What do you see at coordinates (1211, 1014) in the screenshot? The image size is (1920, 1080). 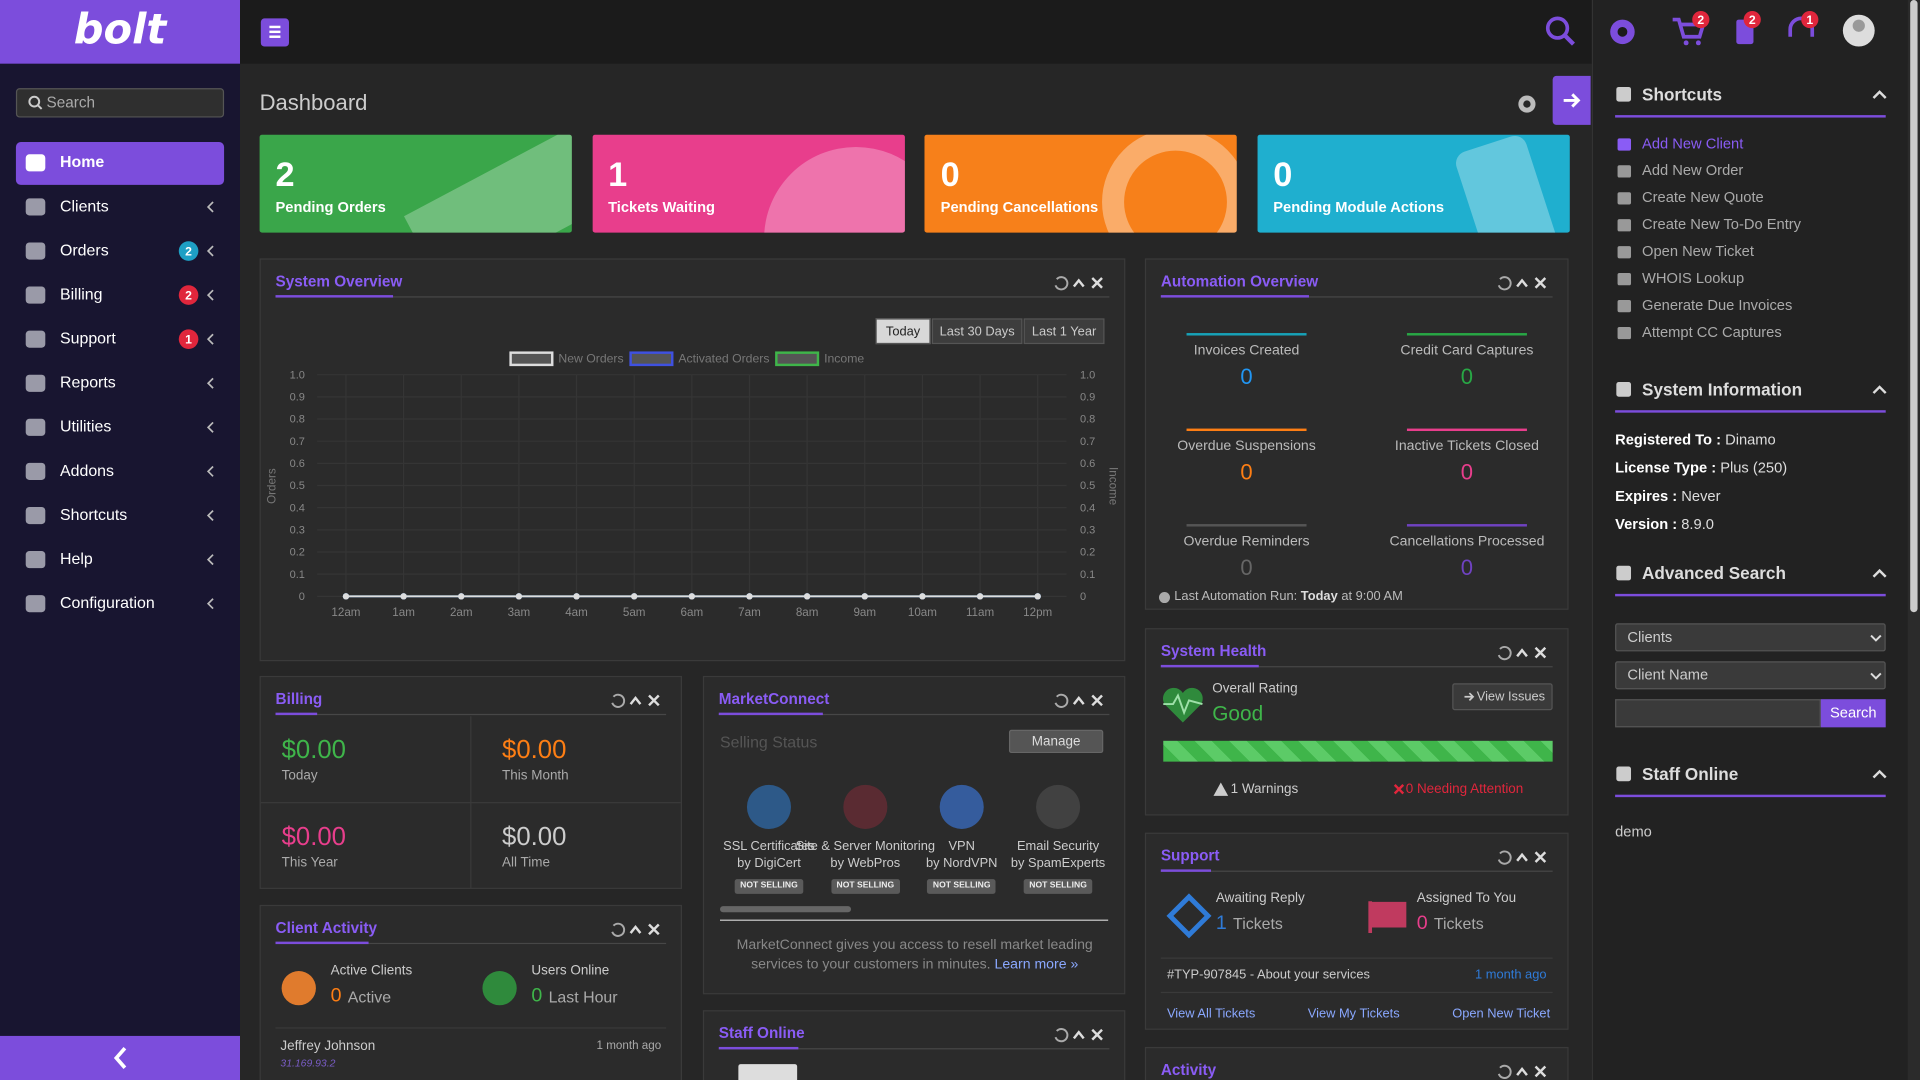 I see `support-link: View All Tickets` at bounding box center [1211, 1014].